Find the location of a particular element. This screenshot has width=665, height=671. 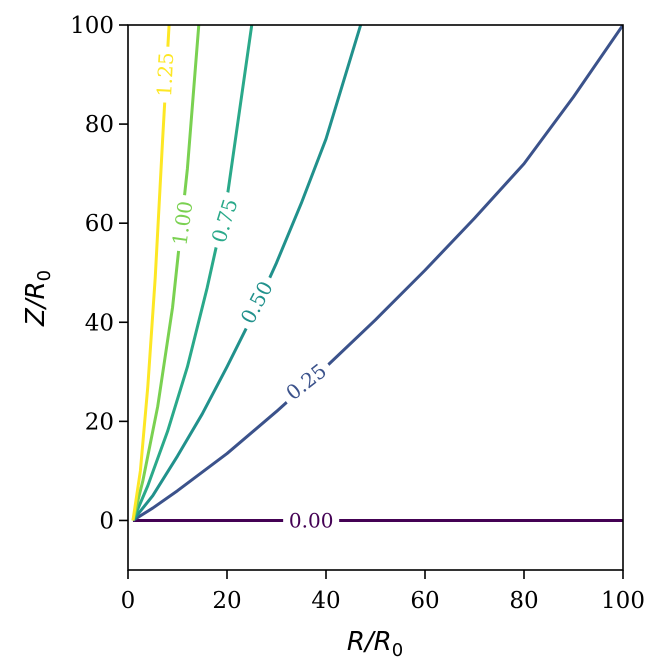

contour-label: 1.00 is located at coordinates (182, 222).